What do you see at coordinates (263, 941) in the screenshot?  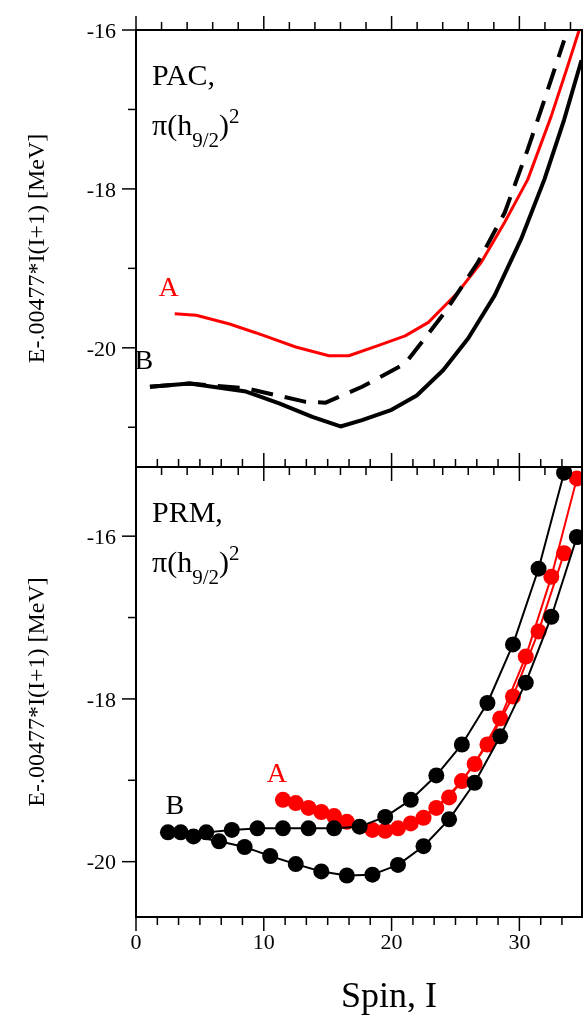 I see `x-tick-label: 10` at bounding box center [263, 941].